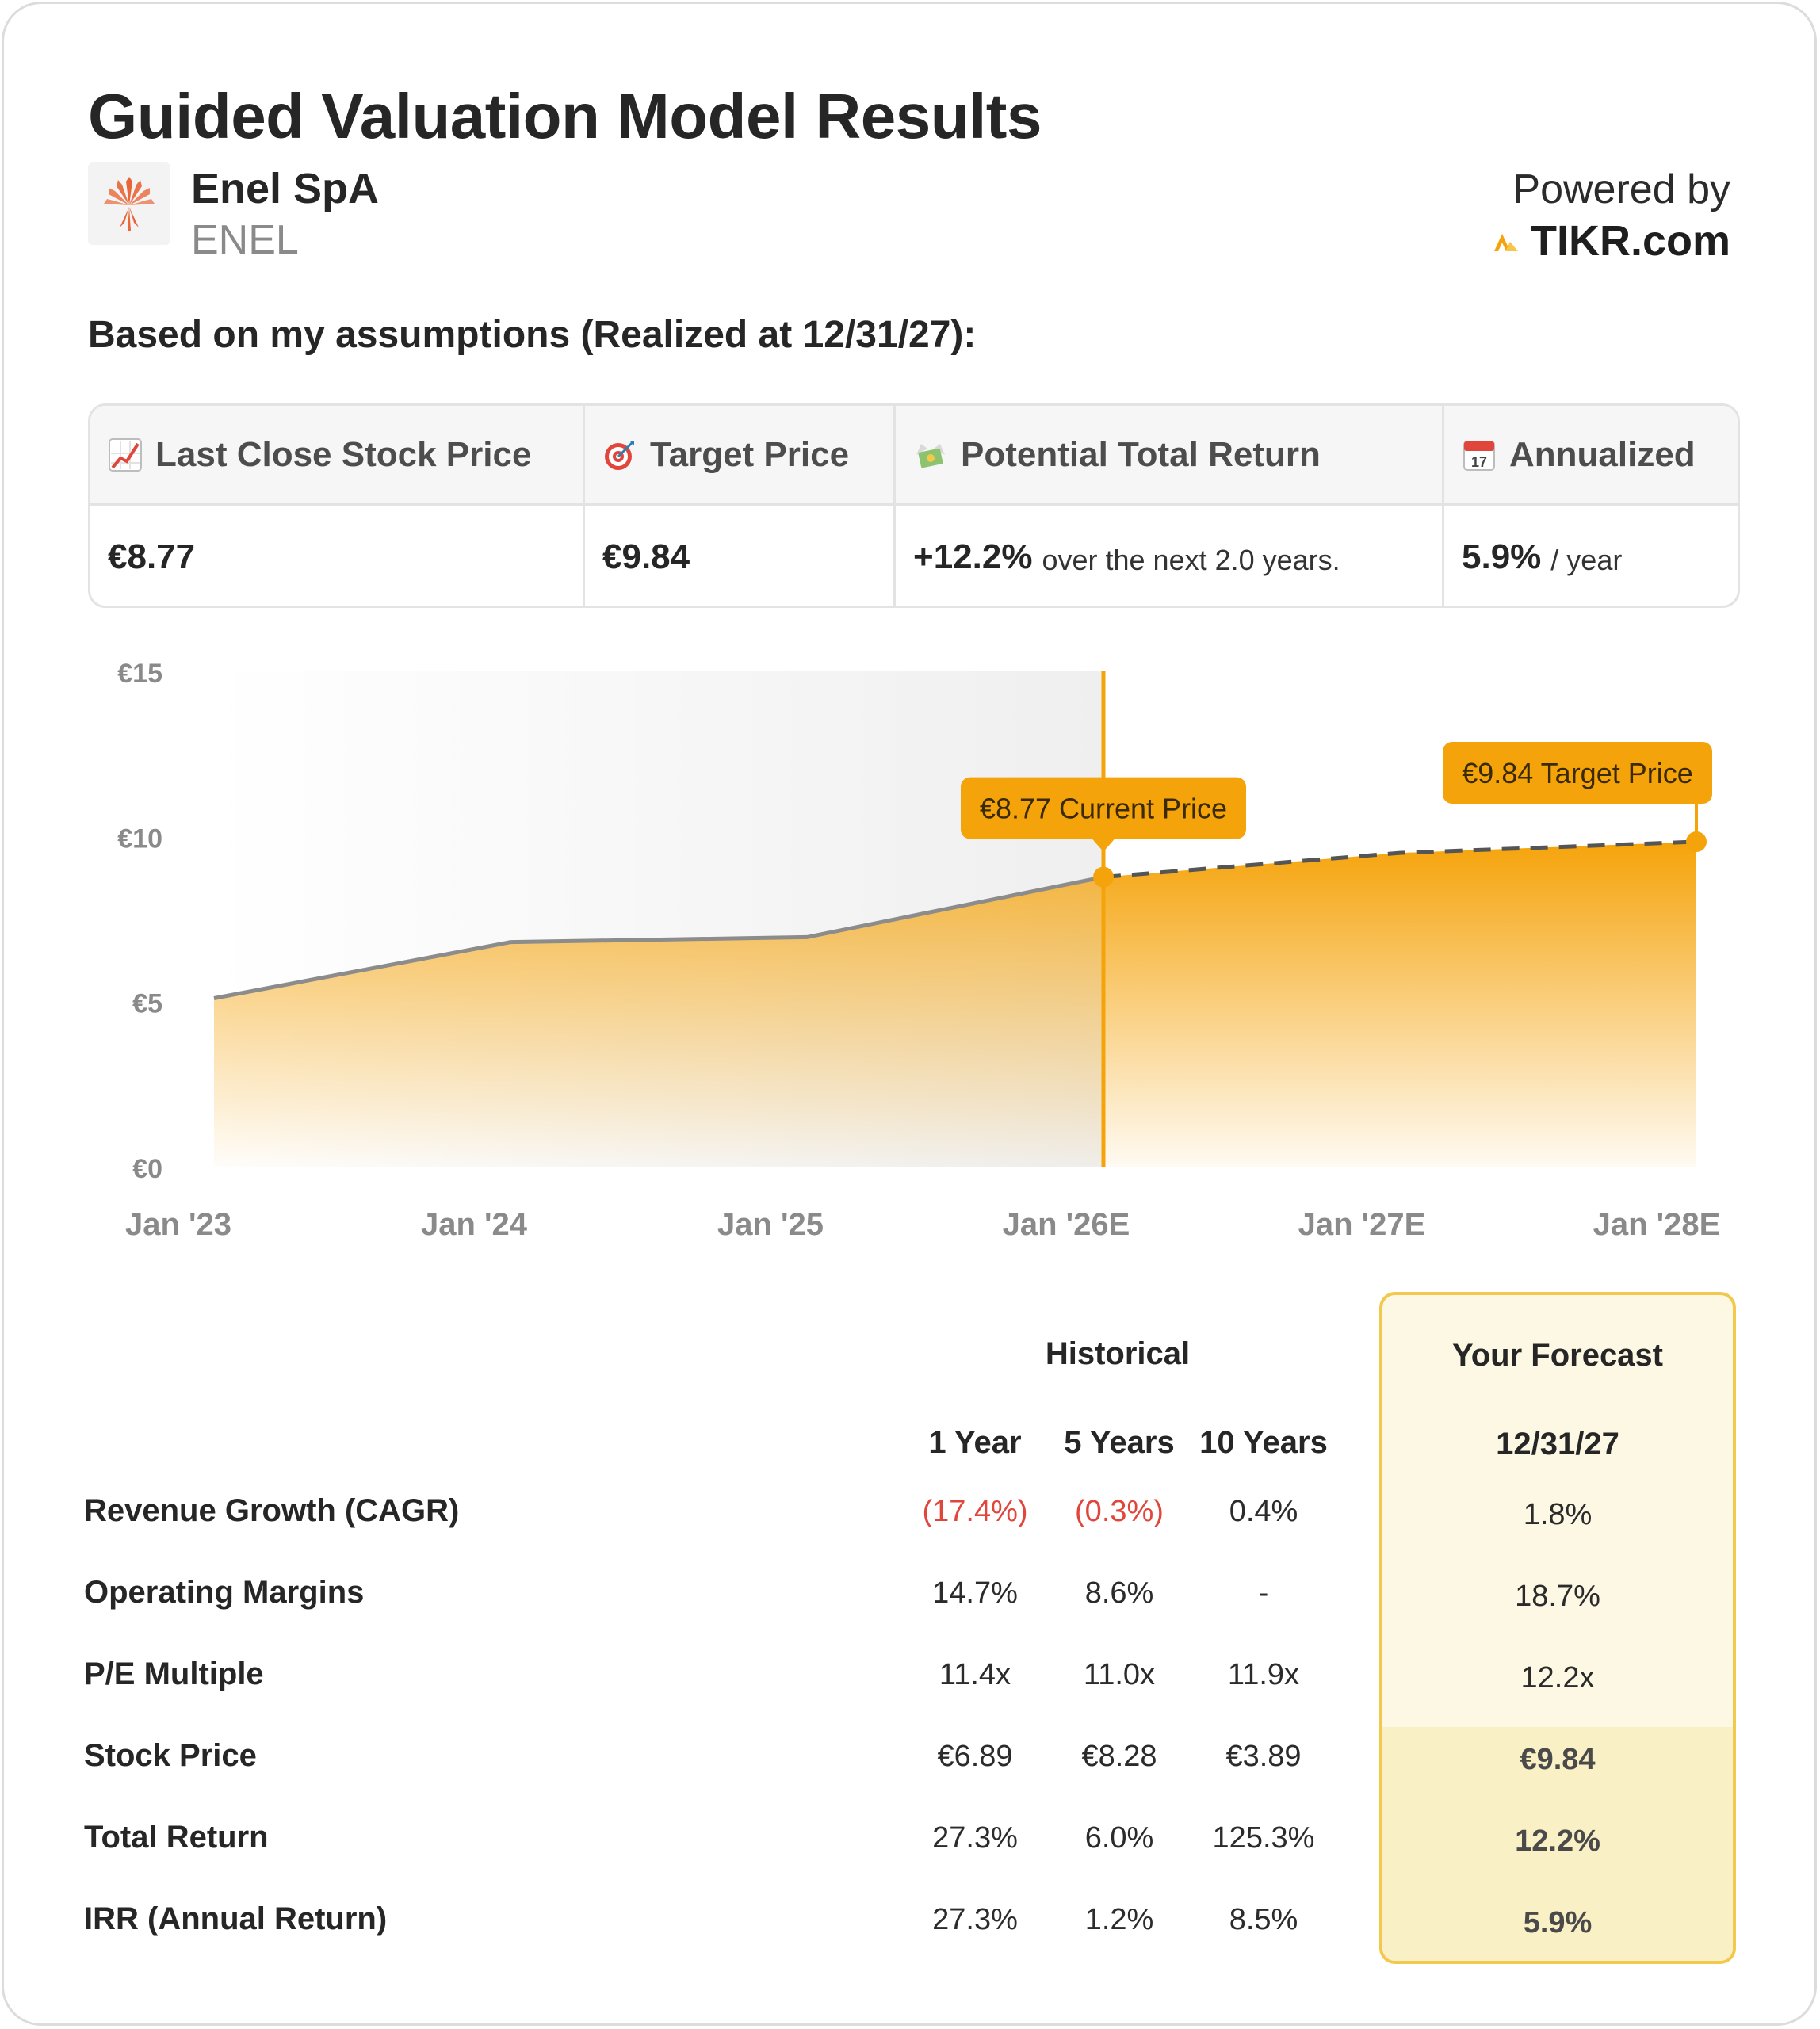 This screenshot has width=1820, height=2029. What do you see at coordinates (1400, 859) in the screenshot?
I see `forecast-price-line` at bounding box center [1400, 859].